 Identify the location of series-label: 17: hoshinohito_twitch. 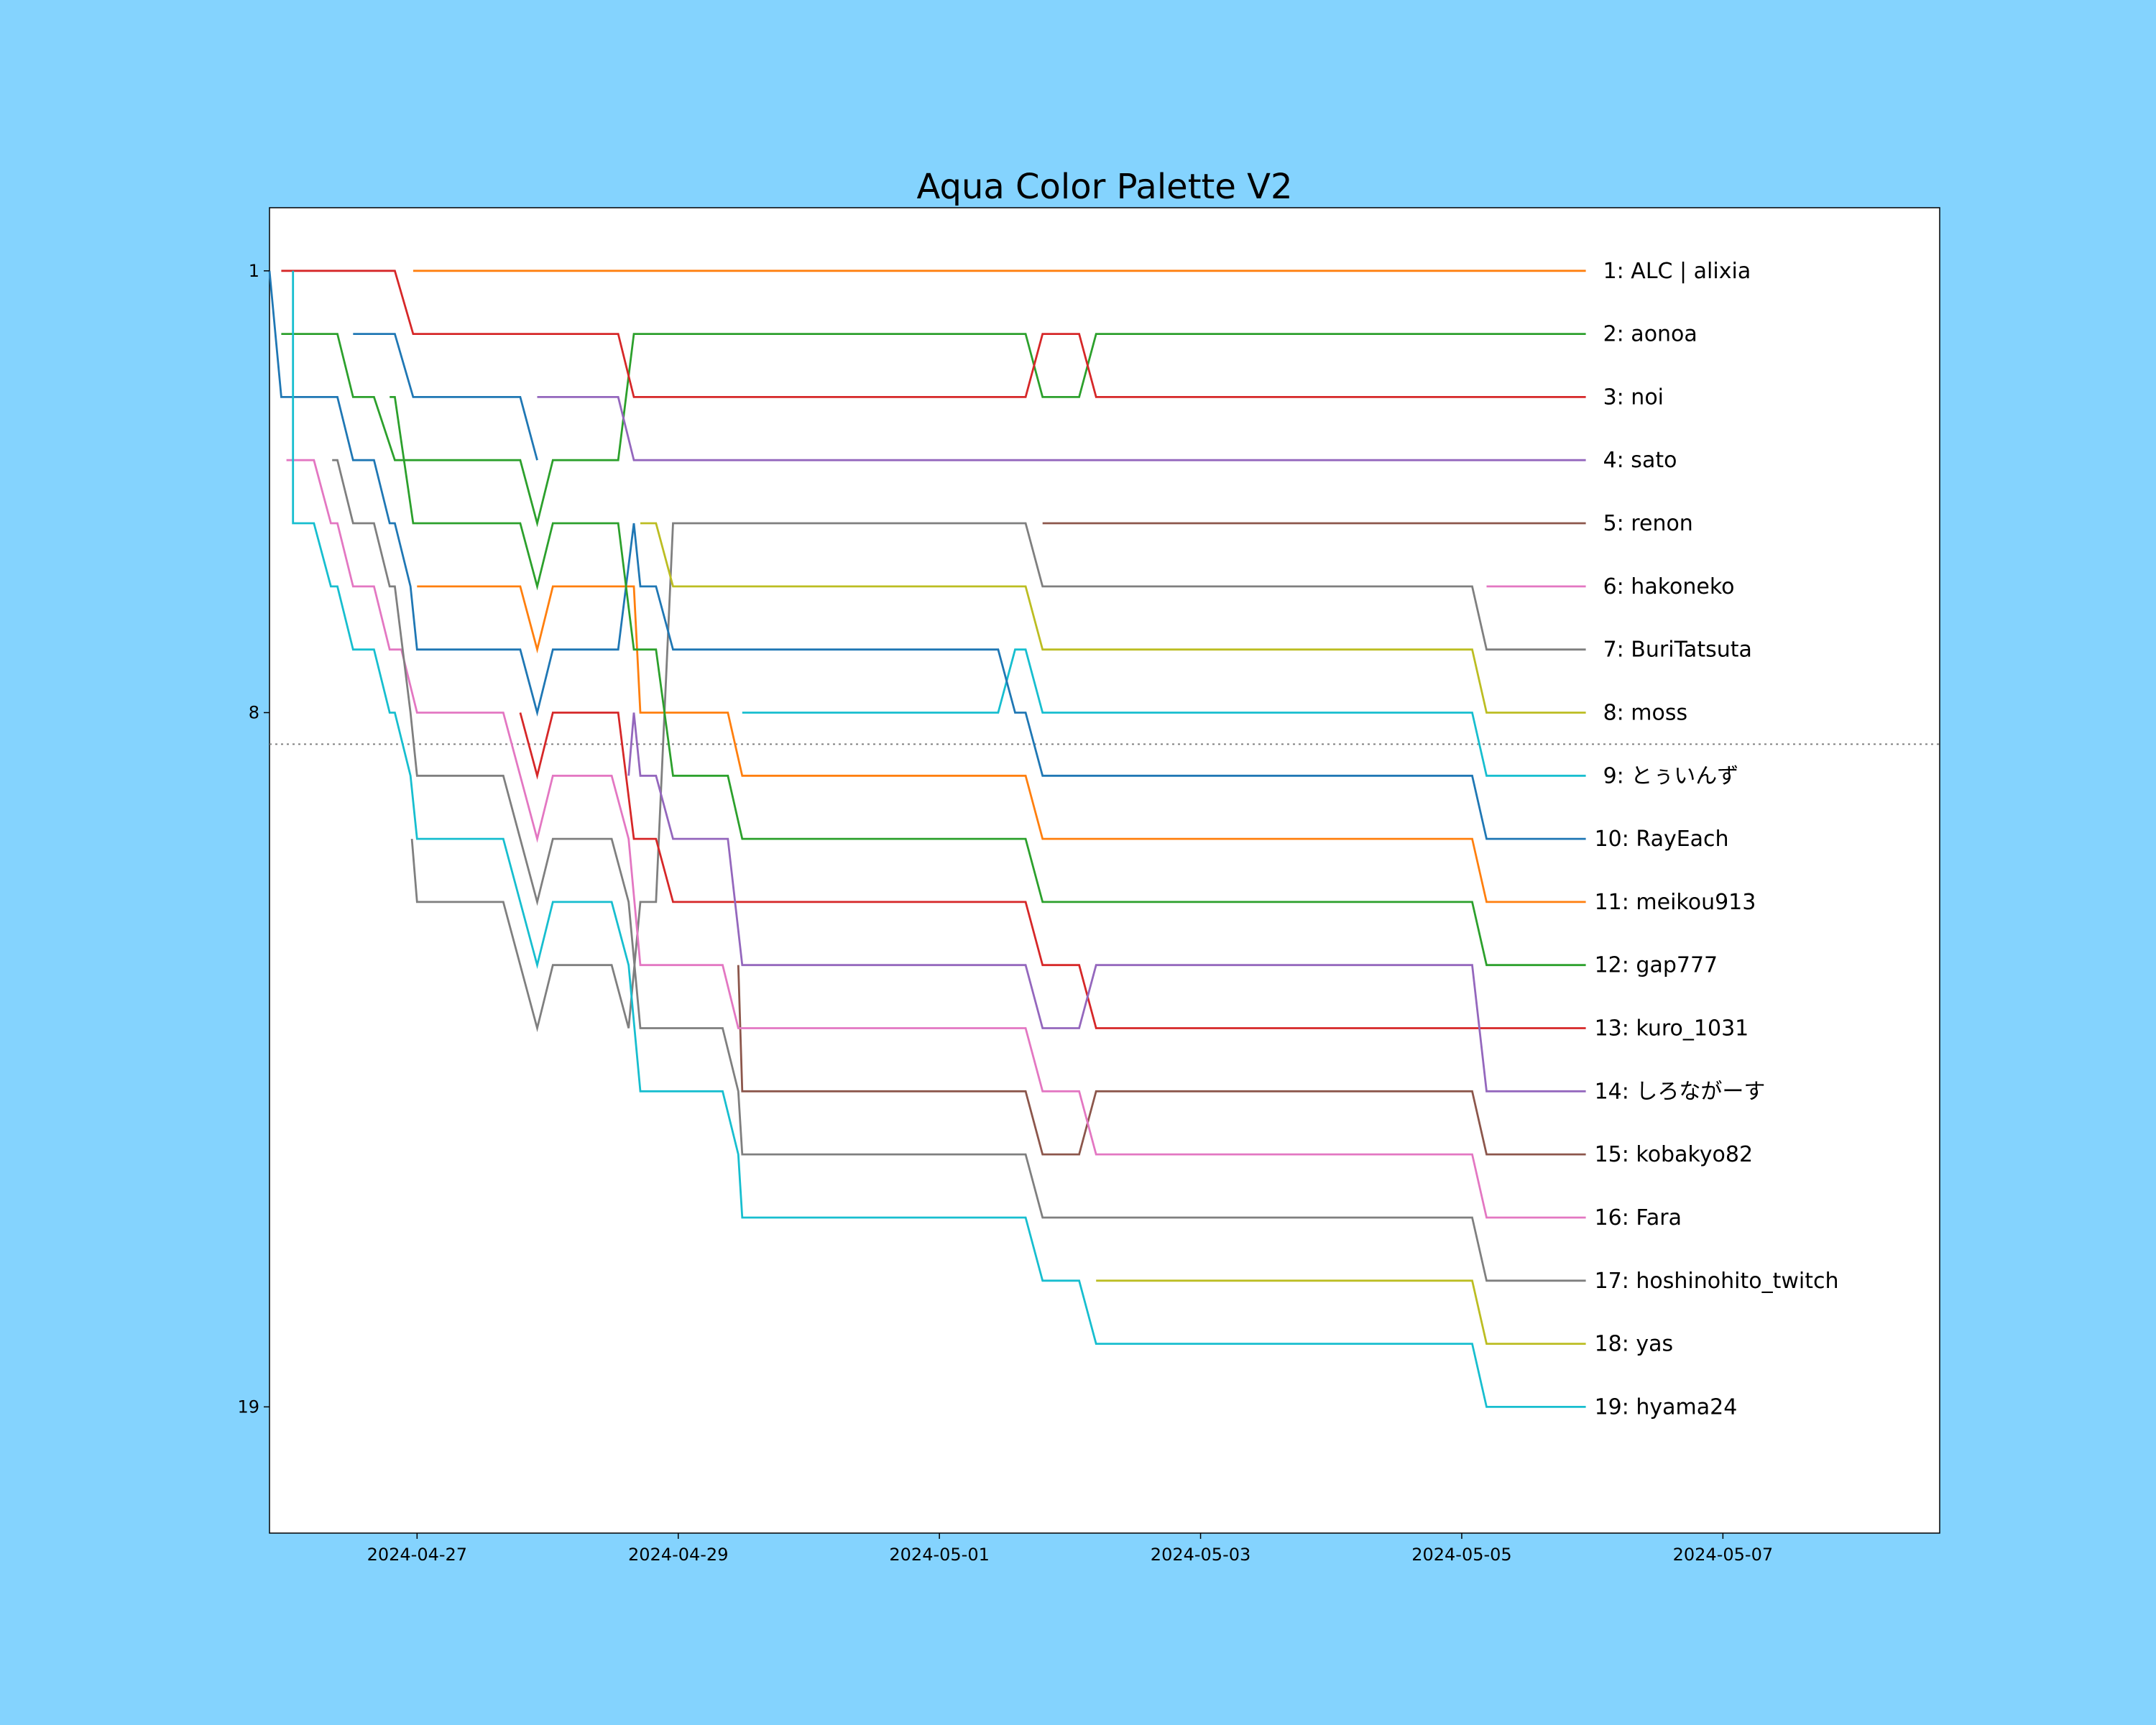
(1717, 1281).